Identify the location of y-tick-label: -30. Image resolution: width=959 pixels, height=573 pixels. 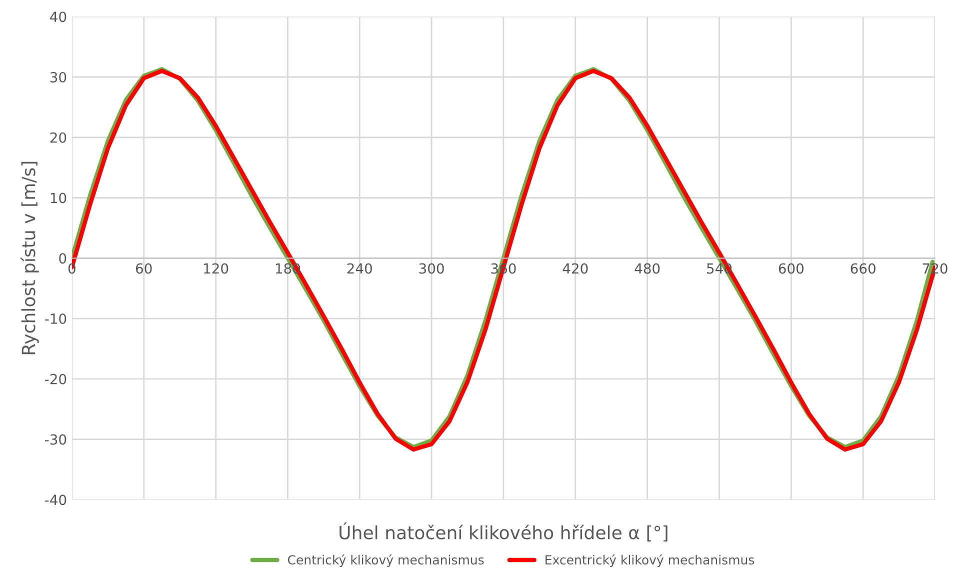
(55, 439).